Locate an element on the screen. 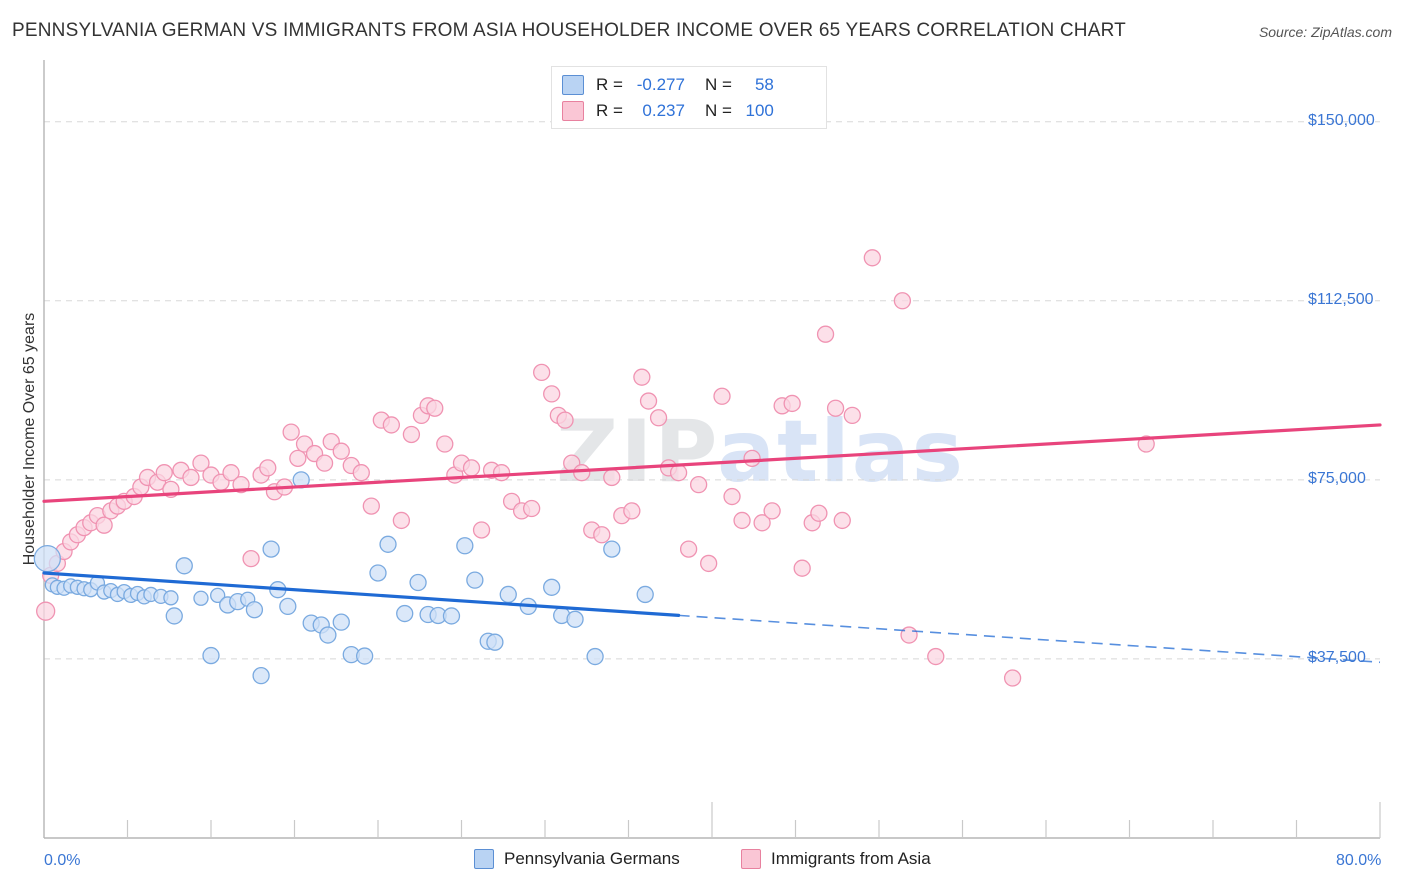 This screenshot has width=1406, height=892. scatter-points-pennsylvania-germans is located at coordinates (343, 578).